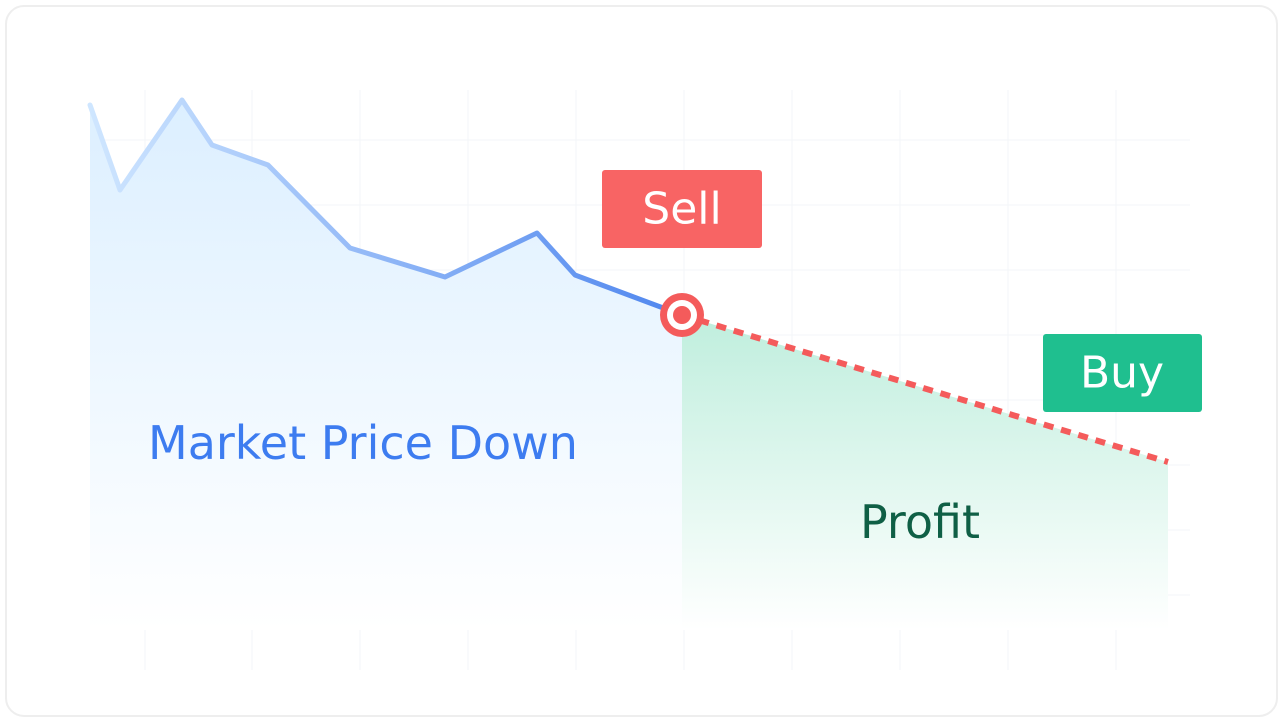 Image resolution: width=1283 pixels, height=722 pixels. I want to click on buy-label: Buy, so click(1122, 373).